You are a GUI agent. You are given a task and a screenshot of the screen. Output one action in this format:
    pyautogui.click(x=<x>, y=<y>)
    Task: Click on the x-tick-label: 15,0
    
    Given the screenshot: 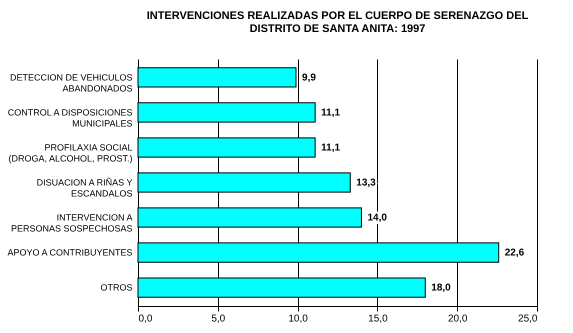 What is the action you would take?
    pyautogui.click(x=378, y=319)
    